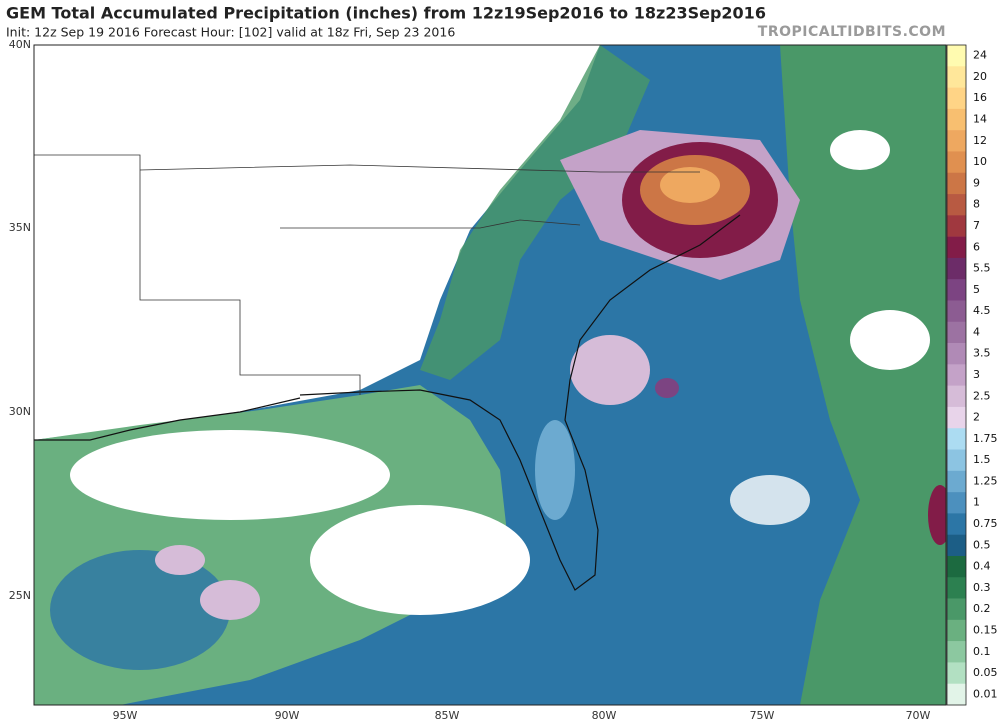  I want to click on colorbar-label: 10, so click(980, 161).